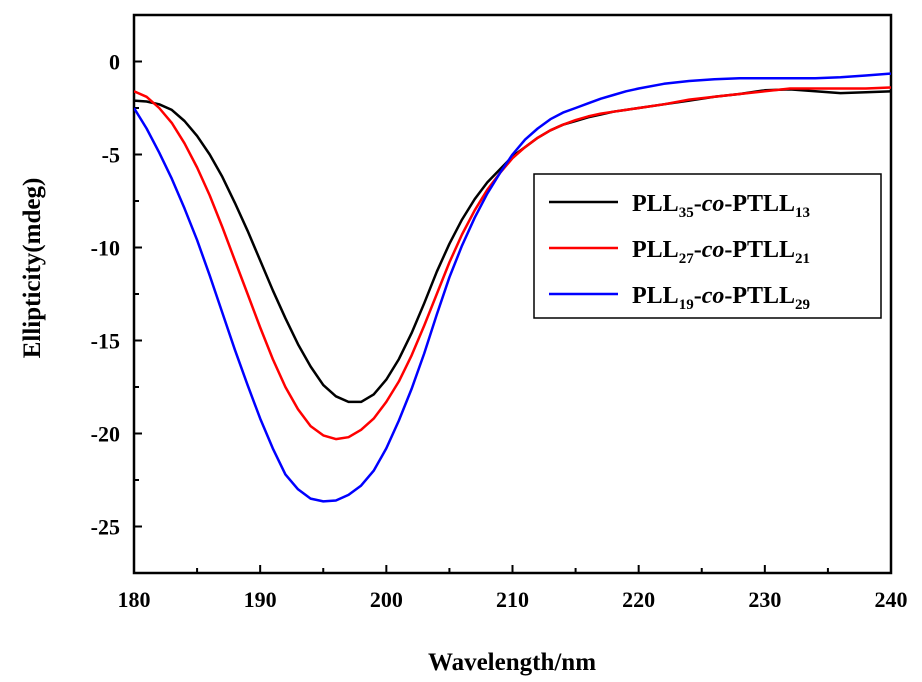  What do you see at coordinates (105, 527) in the screenshot?
I see `y-tick-label: -25` at bounding box center [105, 527].